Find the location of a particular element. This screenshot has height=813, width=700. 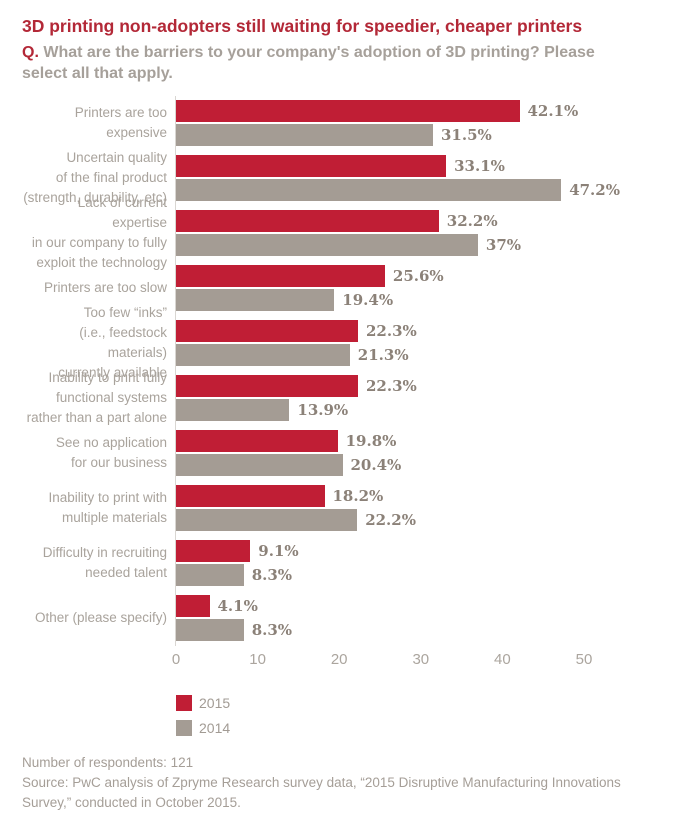

category-label-line: See no application is located at coordinates (111, 442).